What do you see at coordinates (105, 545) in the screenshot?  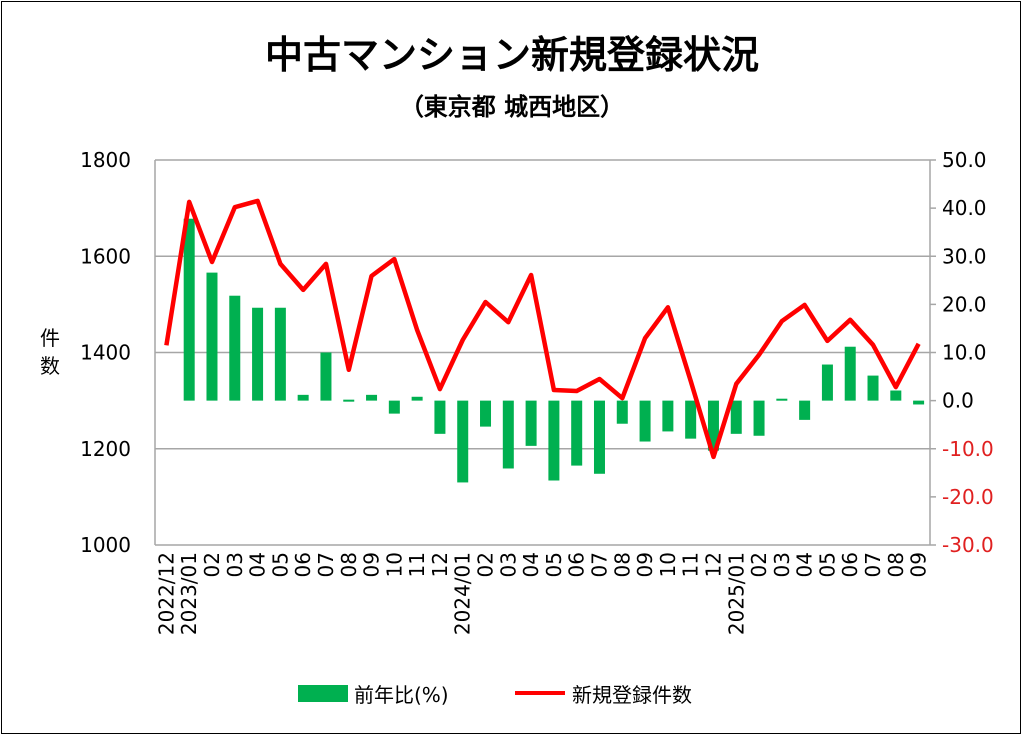 I see `y-tick-label: 1000` at bounding box center [105, 545].